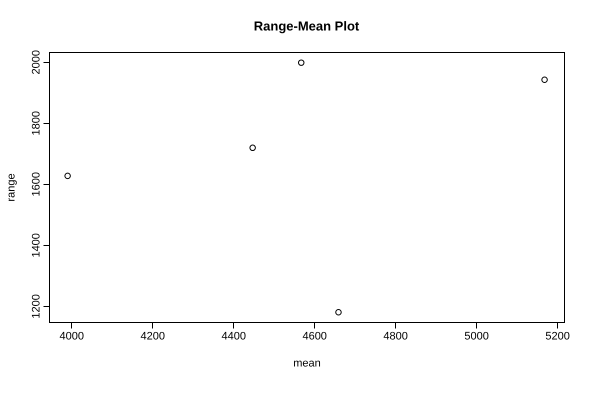 Image resolution: width=599 pixels, height=400 pixels. Describe the element at coordinates (36, 245) in the screenshot. I see `y-tick-label: 1400` at that location.